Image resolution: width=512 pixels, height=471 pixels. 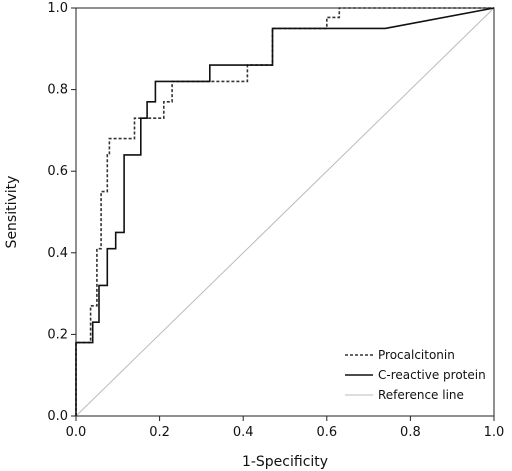 What do you see at coordinates (243, 432) in the screenshot?
I see `x-tick-label: 0.4` at bounding box center [243, 432].